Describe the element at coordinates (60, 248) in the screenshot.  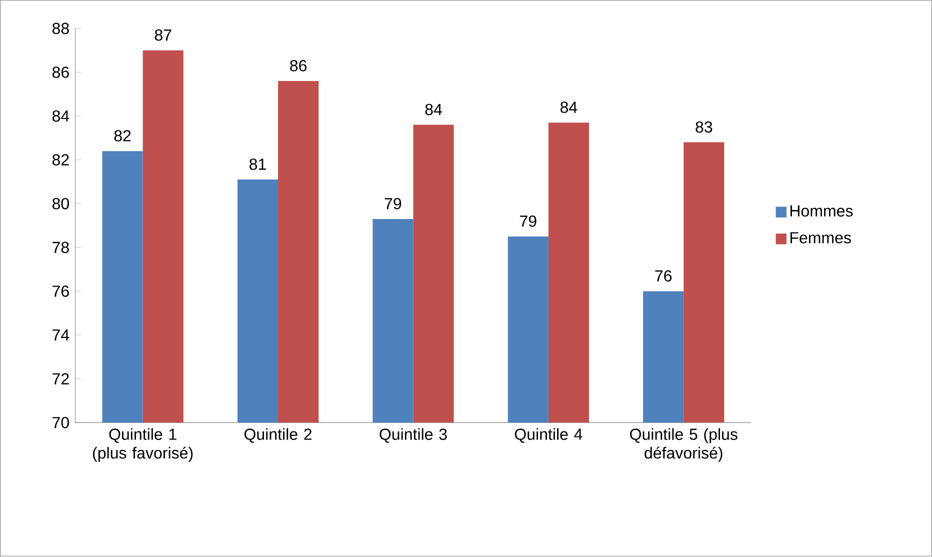
I see `y-tick-label: 78` at that location.